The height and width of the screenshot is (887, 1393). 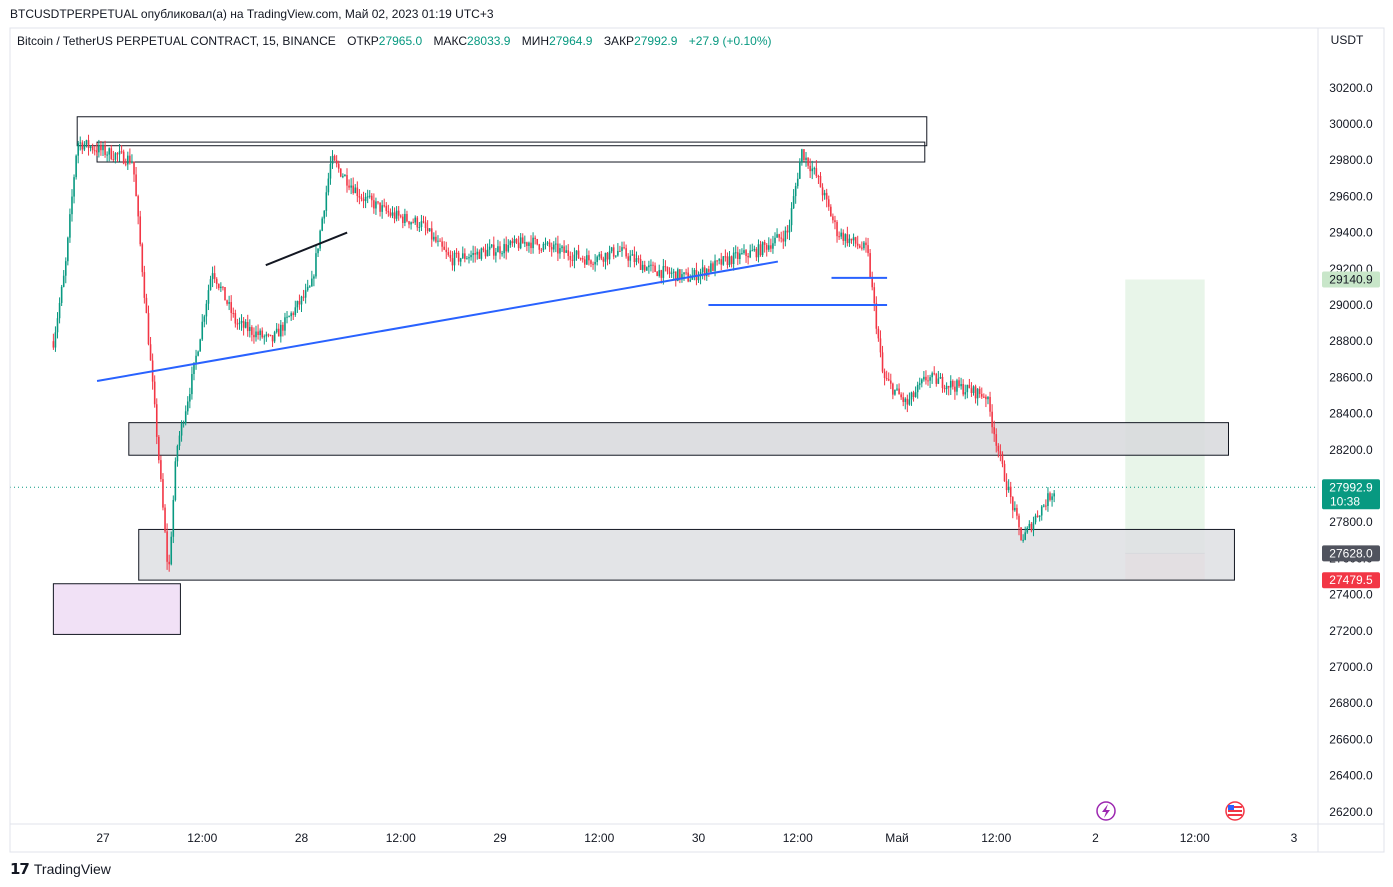 What do you see at coordinates (306, 249) in the screenshot?
I see `trendline-black` at bounding box center [306, 249].